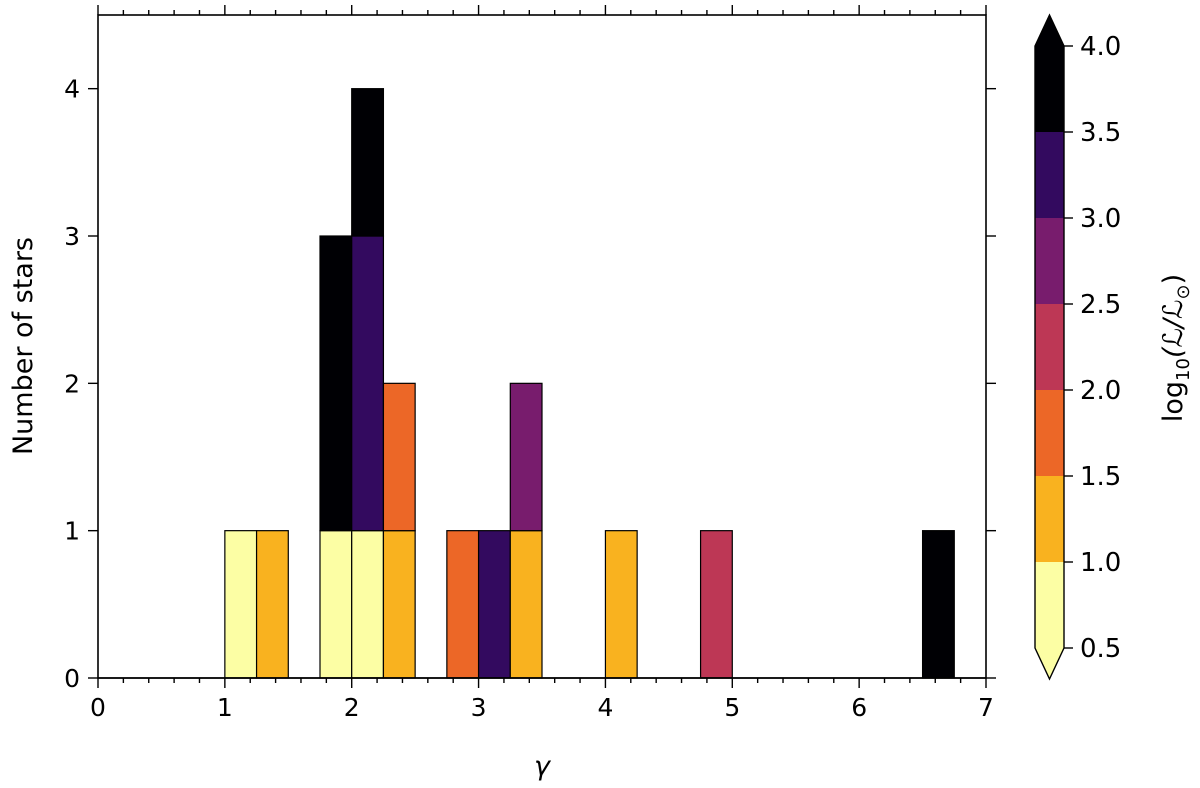 Image resolution: width=1200 pixels, height=788 pixels. I want to click on colorbar-label: log10(ℒ/ℒ⊙), so click(1176, 348).